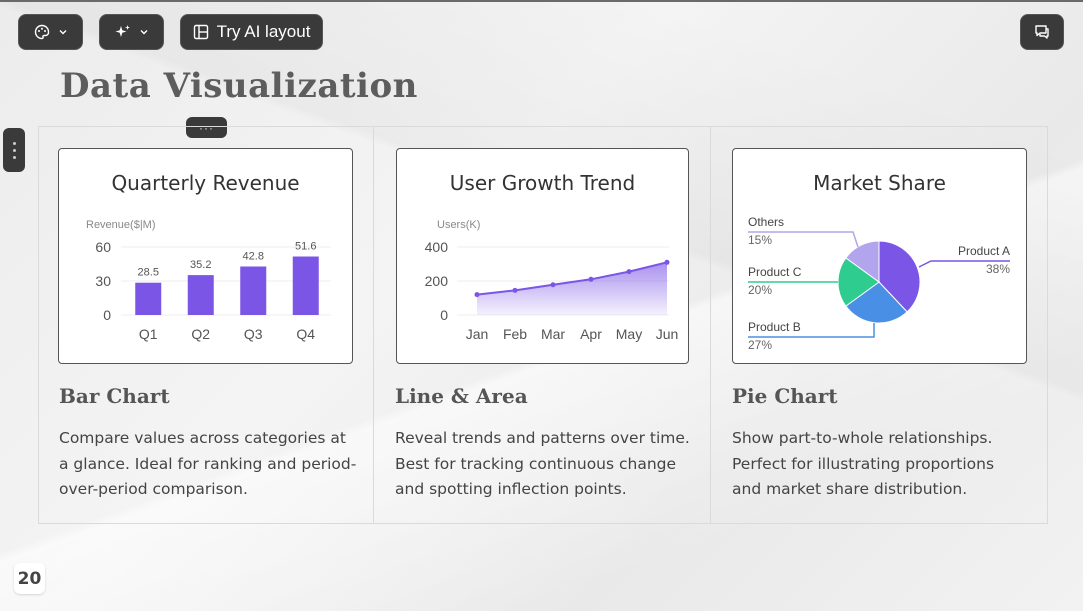 The image size is (1083, 611). Describe the element at coordinates (984, 251) in the screenshot. I see `slice-label: Product A` at that location.